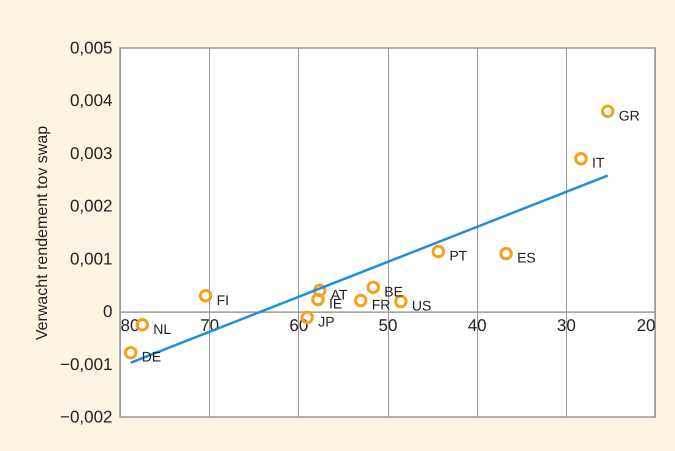 This screenshot has height=451, width=675. What do you see at coordinates (477, 326) in the screenshot?
I see `x-tick-label: 40` at bounding box center [477, 326].